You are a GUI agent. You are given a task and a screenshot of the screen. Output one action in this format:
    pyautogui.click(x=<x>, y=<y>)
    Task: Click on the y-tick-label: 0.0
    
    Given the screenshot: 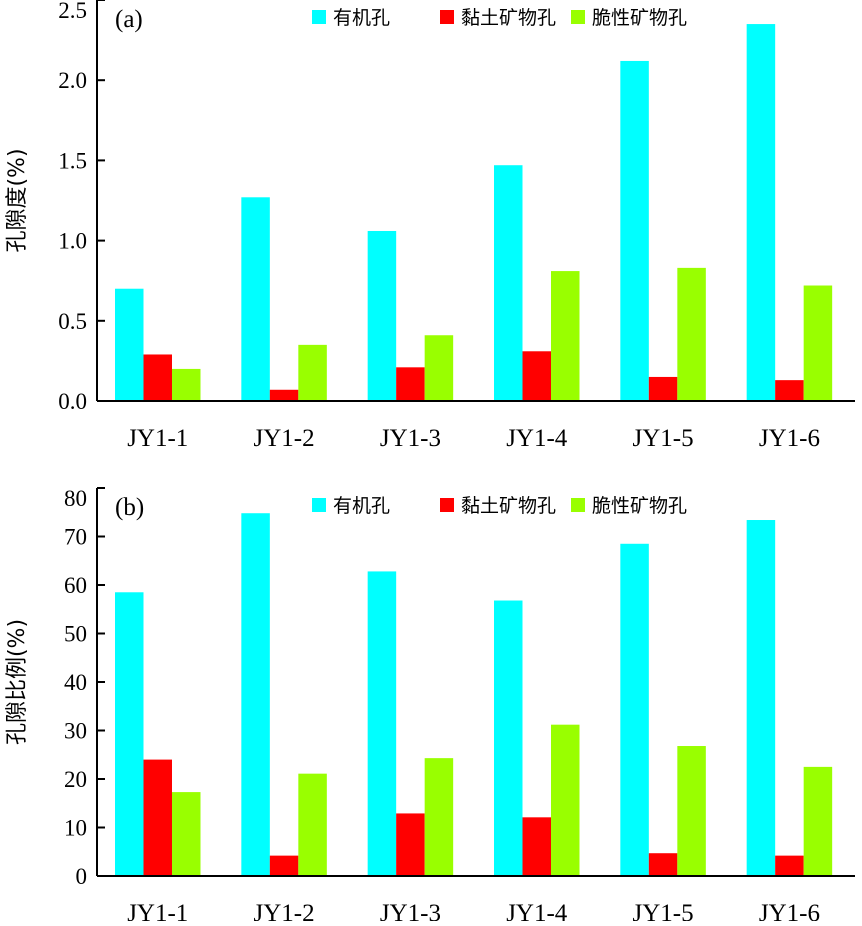 What is the action you would take?
    pyautogui.click(x=72, y=401)
    